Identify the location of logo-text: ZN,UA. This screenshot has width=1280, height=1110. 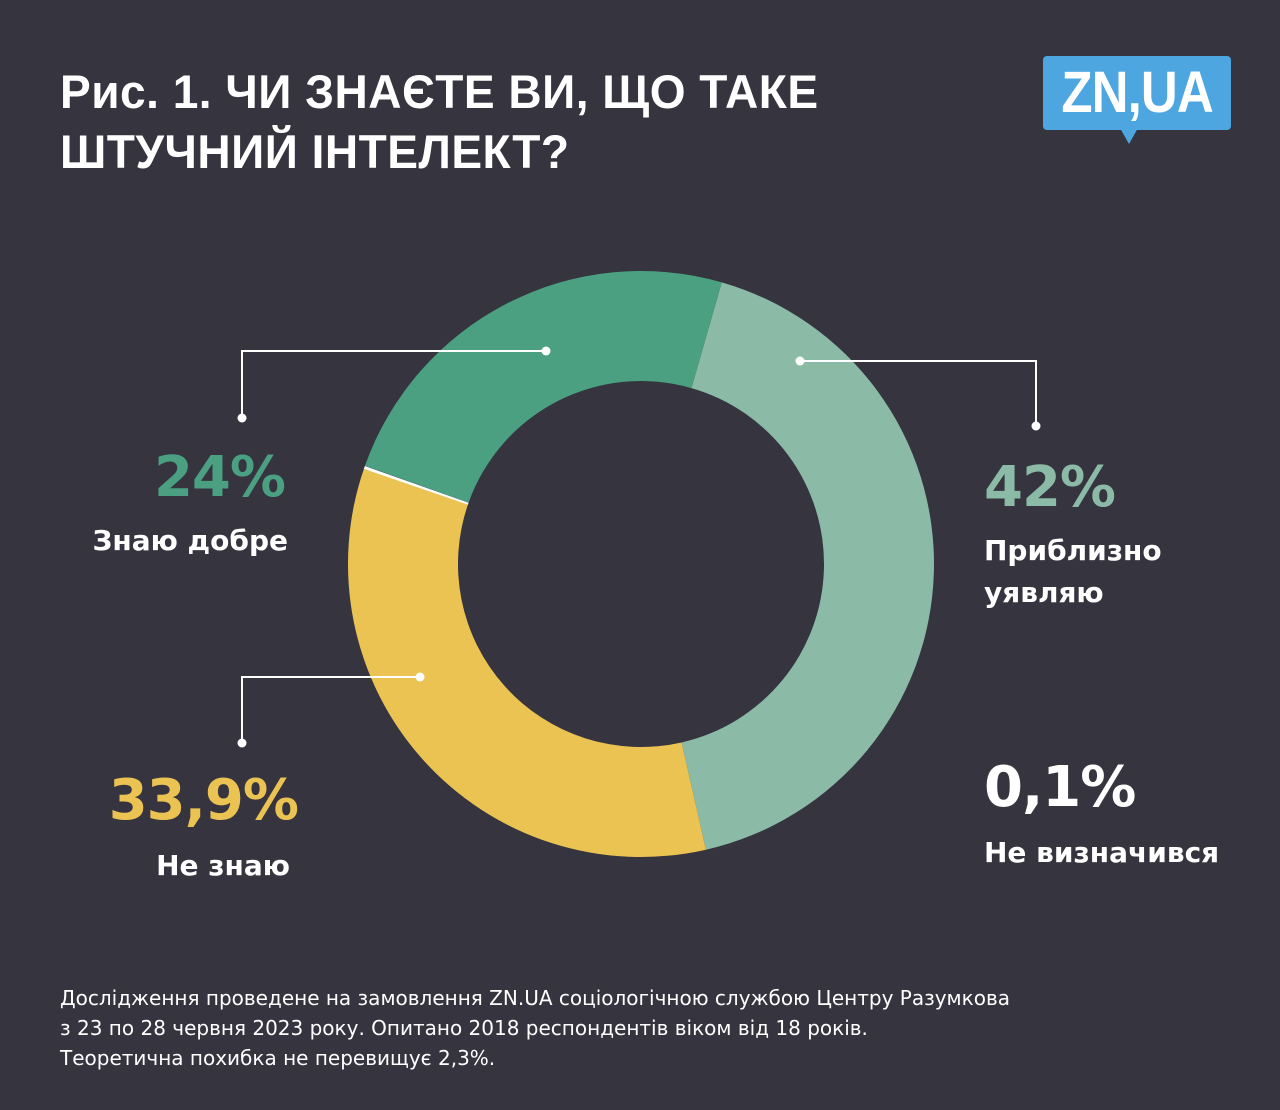
(1137, 92).